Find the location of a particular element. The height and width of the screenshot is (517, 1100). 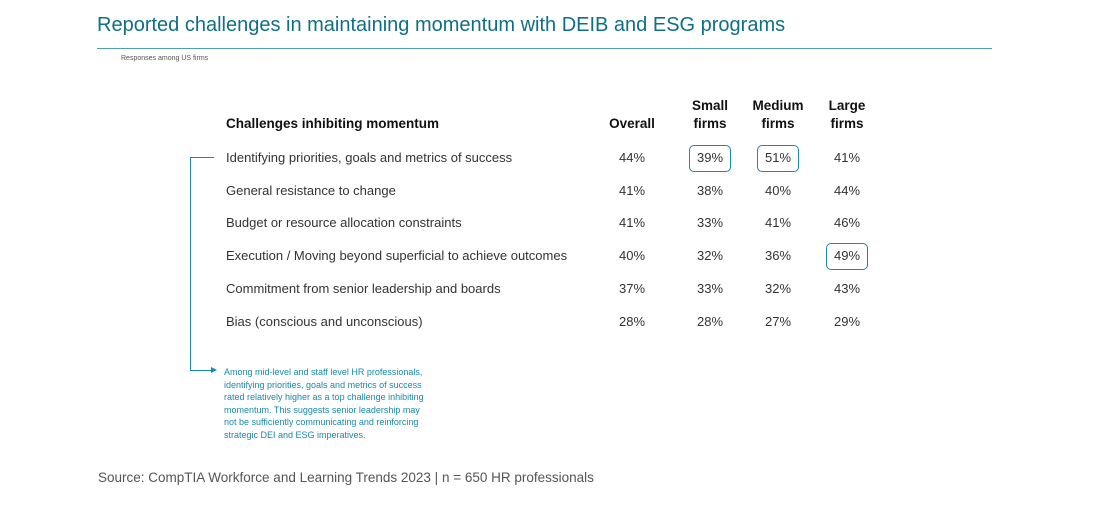

column-header-line: Large is located at coordinates (847, 105).